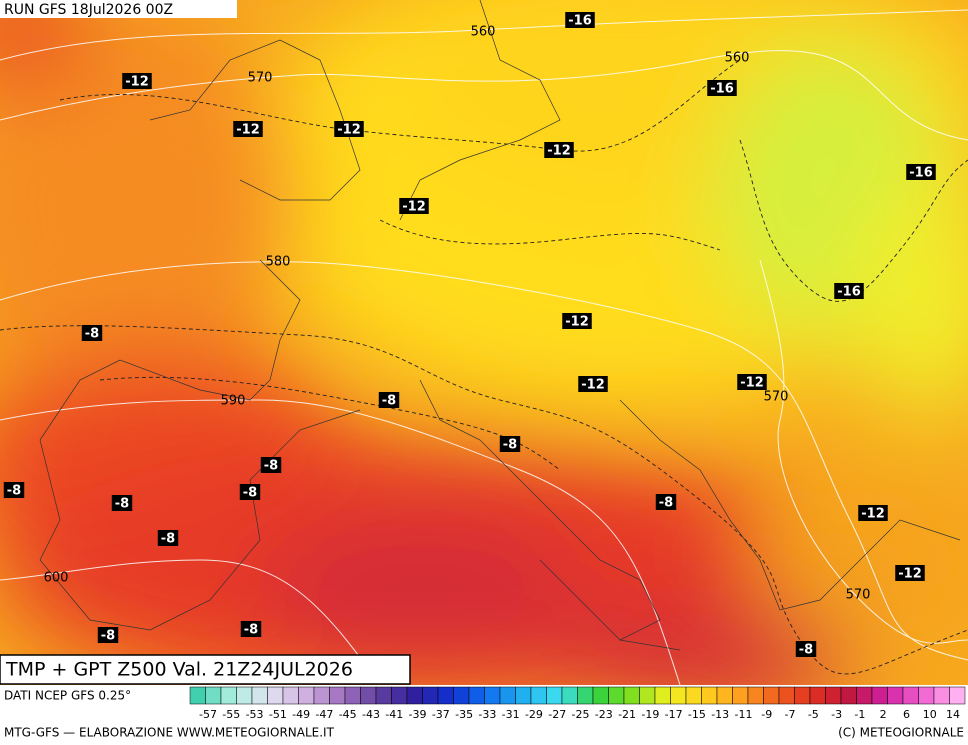 The width and height of the screenshot is (968, 745). Describe the element at coordinates (674, 714) in the screenshot. I see `scale-label: -17` at that location.